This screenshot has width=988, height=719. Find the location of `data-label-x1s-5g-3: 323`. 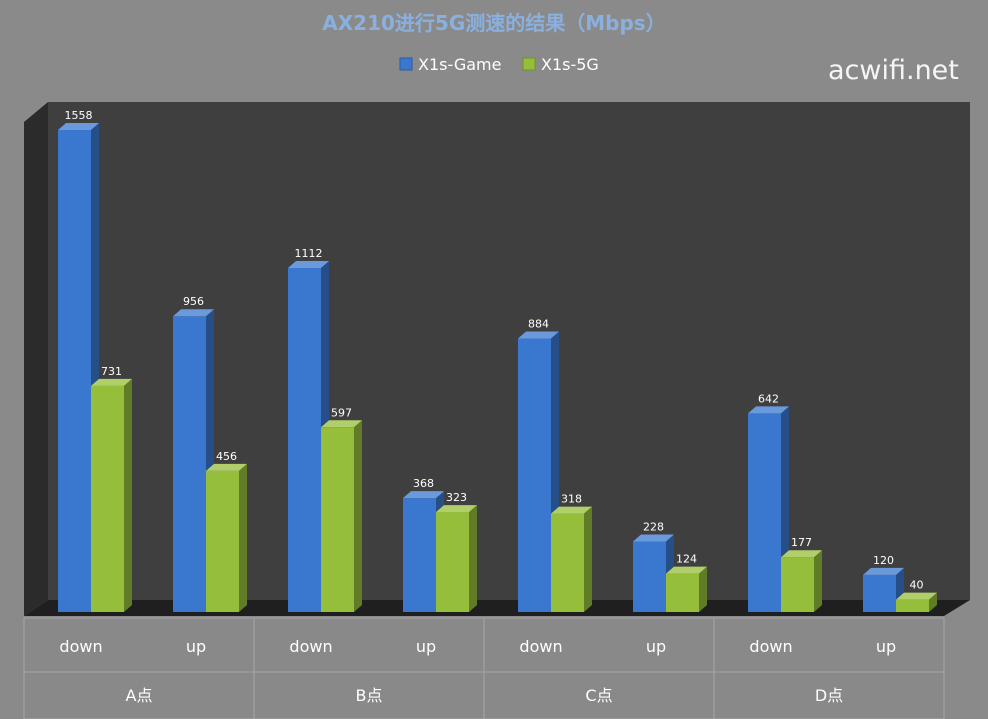

data-label-x1s-5g-3: 323 is located at coordinates (456, 497).